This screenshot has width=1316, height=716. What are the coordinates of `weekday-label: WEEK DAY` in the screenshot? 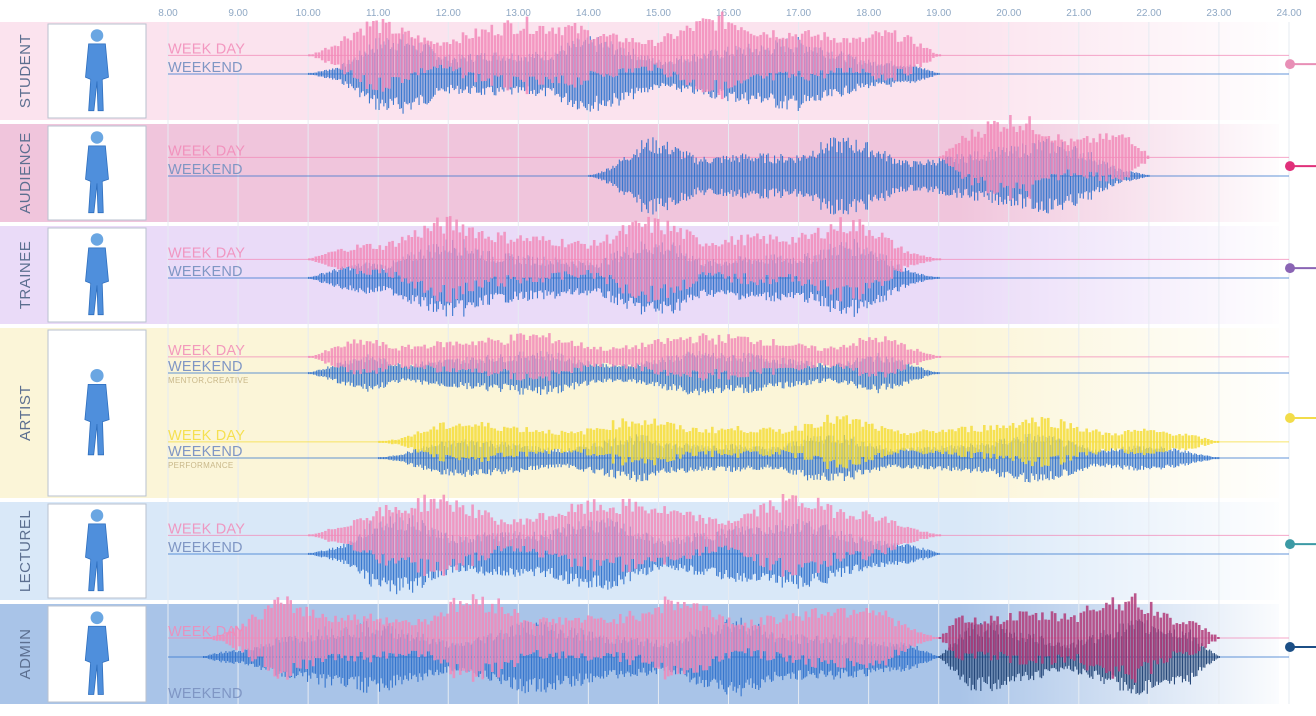 It's located at (206, 151).